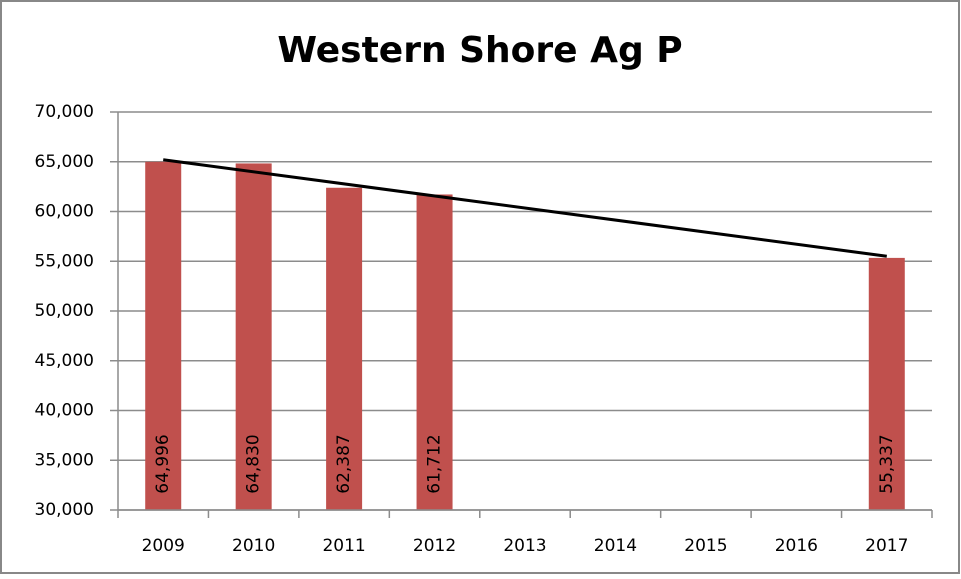 Image resolution: width=961 pixels, height=579 pixels. What do you see at coordinates (705, 546) in the screenshot?
I see `x-tick-label: 2015` at bounding box center [705, 546].